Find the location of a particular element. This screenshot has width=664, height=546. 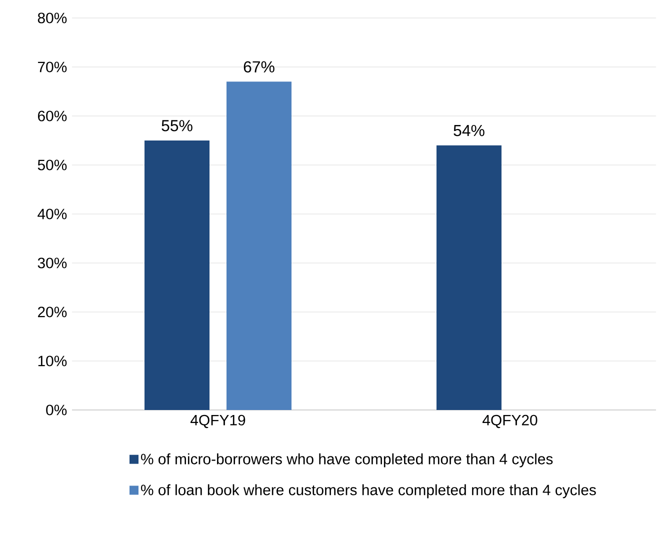

x-tick-label: 4QFY20 is located at coordinates (510, 421).